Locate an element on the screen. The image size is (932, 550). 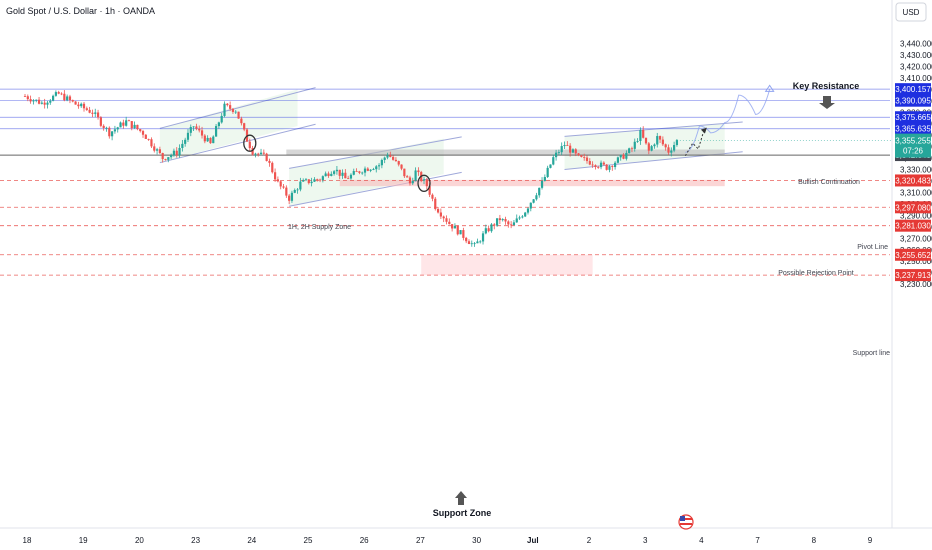
currency-button is located at coordinates (911, 12).